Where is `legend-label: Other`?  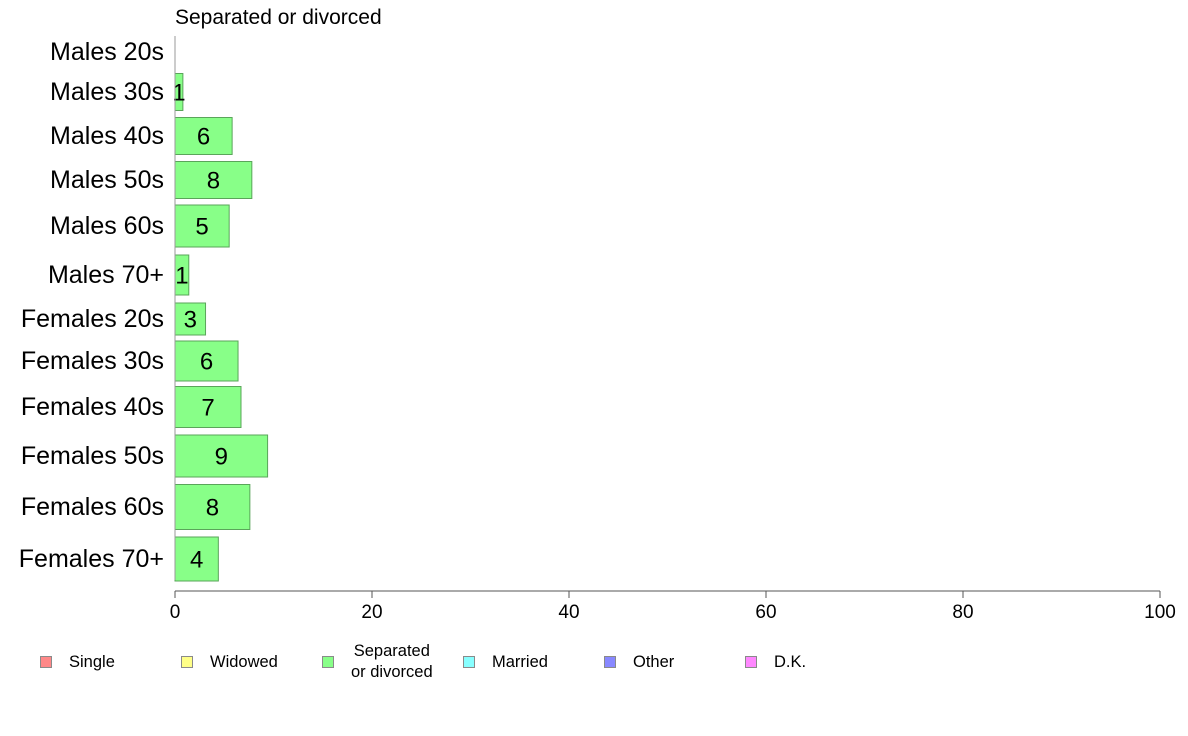
legend-label: Other is located at coordinates (654, 661).